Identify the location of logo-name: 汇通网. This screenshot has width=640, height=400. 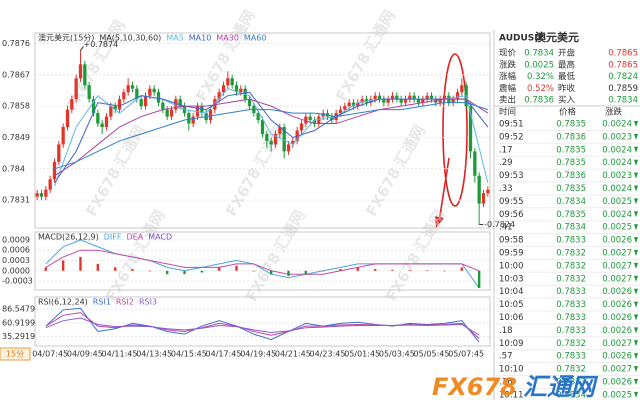
(561, 386).